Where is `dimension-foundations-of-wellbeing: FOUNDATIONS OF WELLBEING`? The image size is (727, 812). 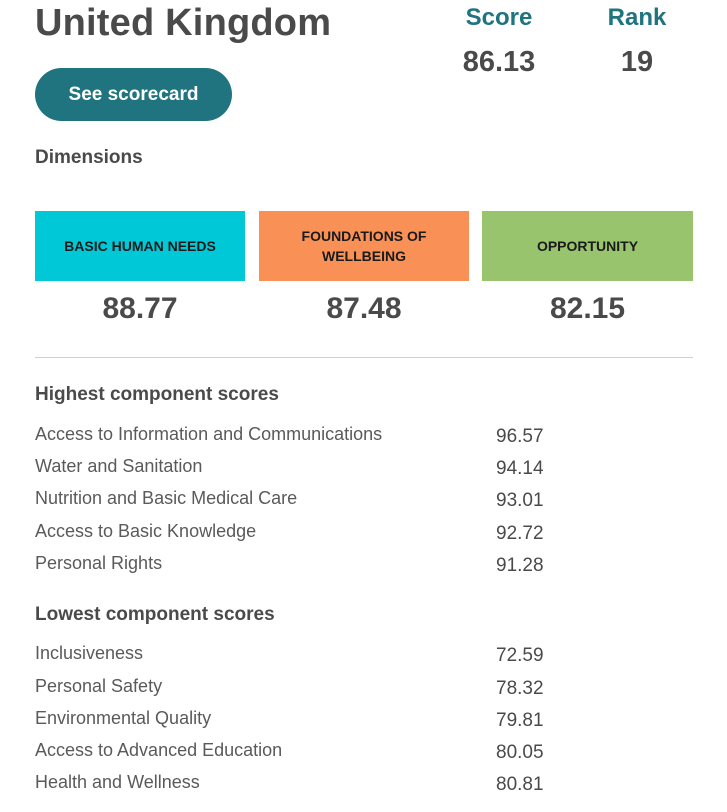
dimension-foundations-of-wellbeing: FOUNDATIONS OF WELLBEING is located at coordinates (364, 246).